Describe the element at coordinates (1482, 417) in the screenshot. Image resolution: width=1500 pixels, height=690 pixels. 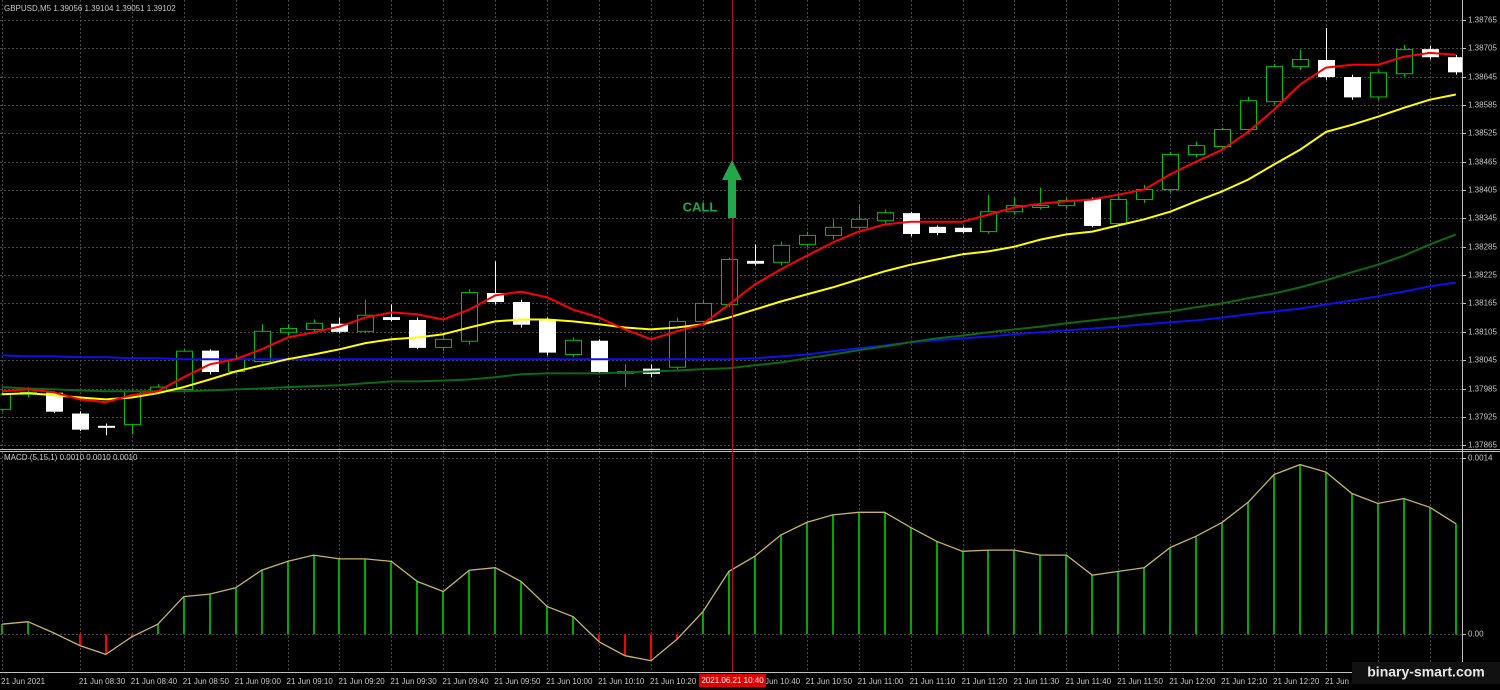
I see `y-tick-label: 1.37925` at that location.